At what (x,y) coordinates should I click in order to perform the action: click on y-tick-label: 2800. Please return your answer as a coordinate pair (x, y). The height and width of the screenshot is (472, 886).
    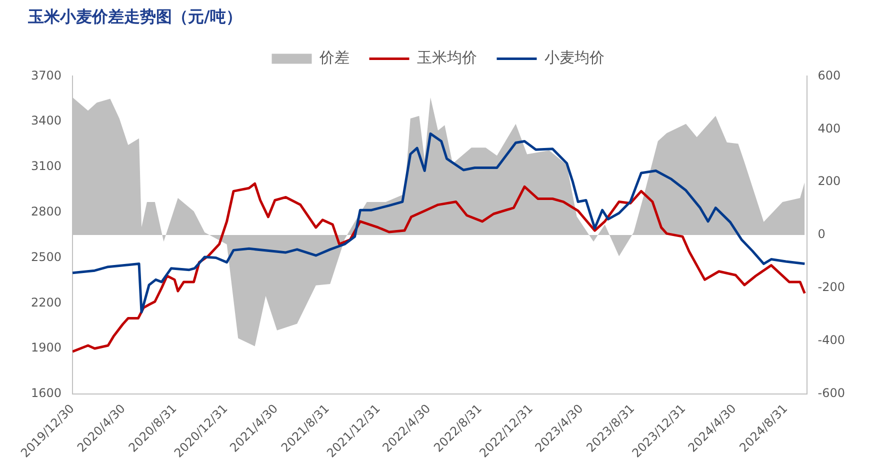
    Looking at the image, I should click on (46, 211).